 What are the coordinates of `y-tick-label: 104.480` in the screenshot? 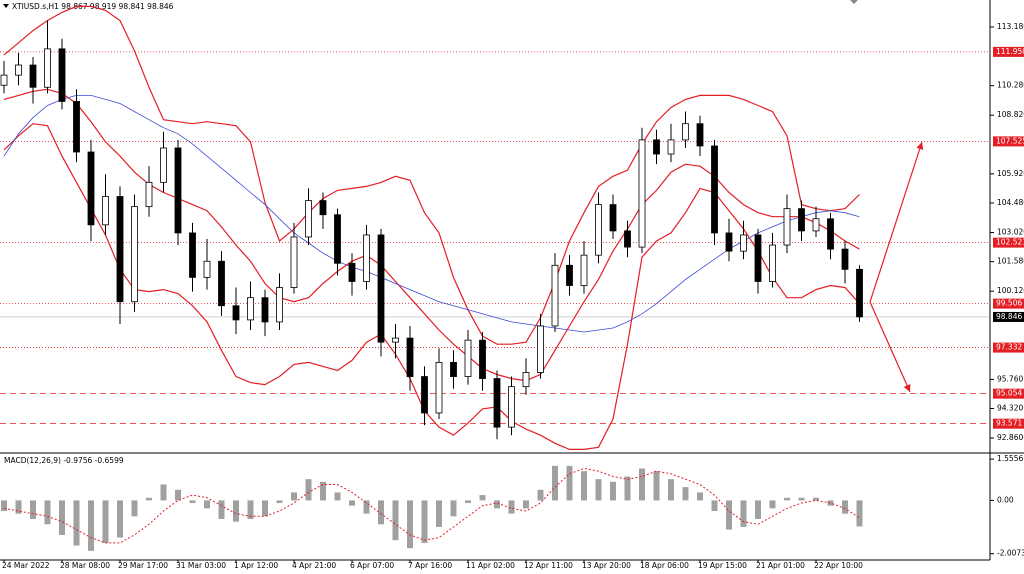 It's located at (1010, 202).